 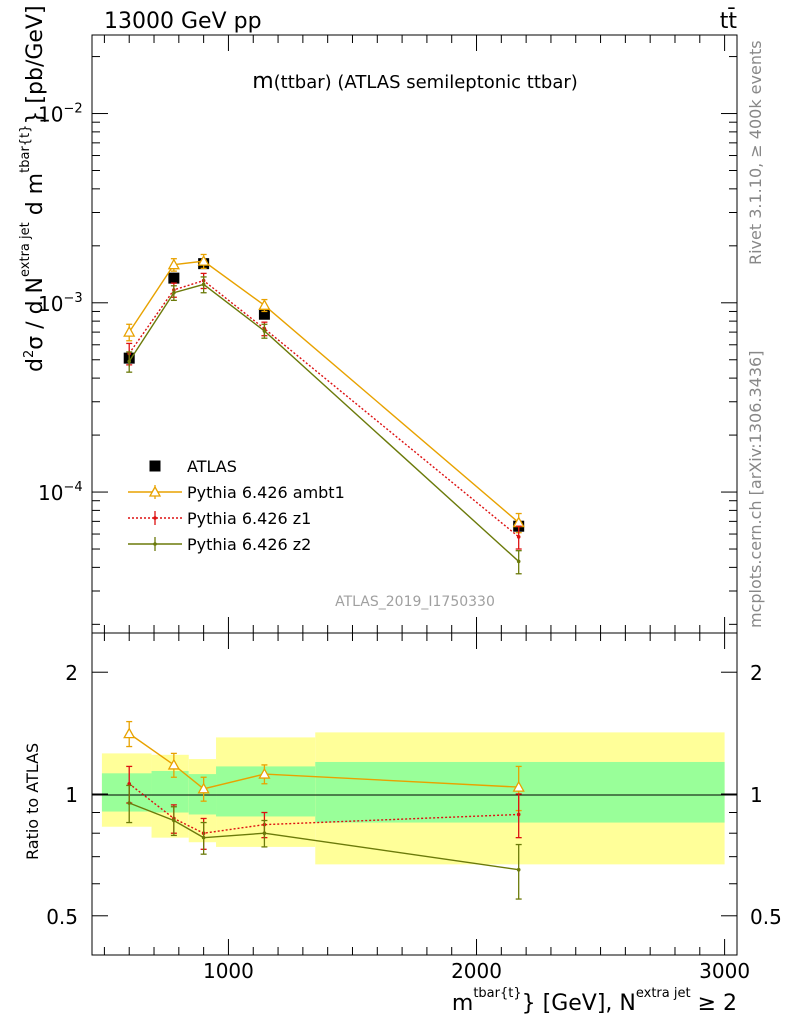 I want to click on legend-entry: Pythia 6.426 z1, so click(x=219, y=518).